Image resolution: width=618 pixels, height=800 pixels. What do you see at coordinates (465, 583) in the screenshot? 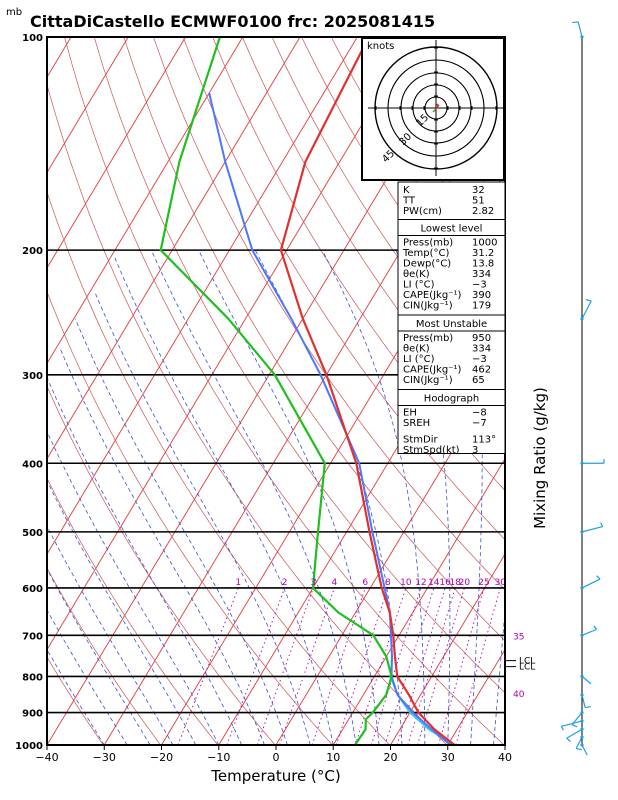
I see `mixing-ratio-label: 20` at bounding box center [465, 583].